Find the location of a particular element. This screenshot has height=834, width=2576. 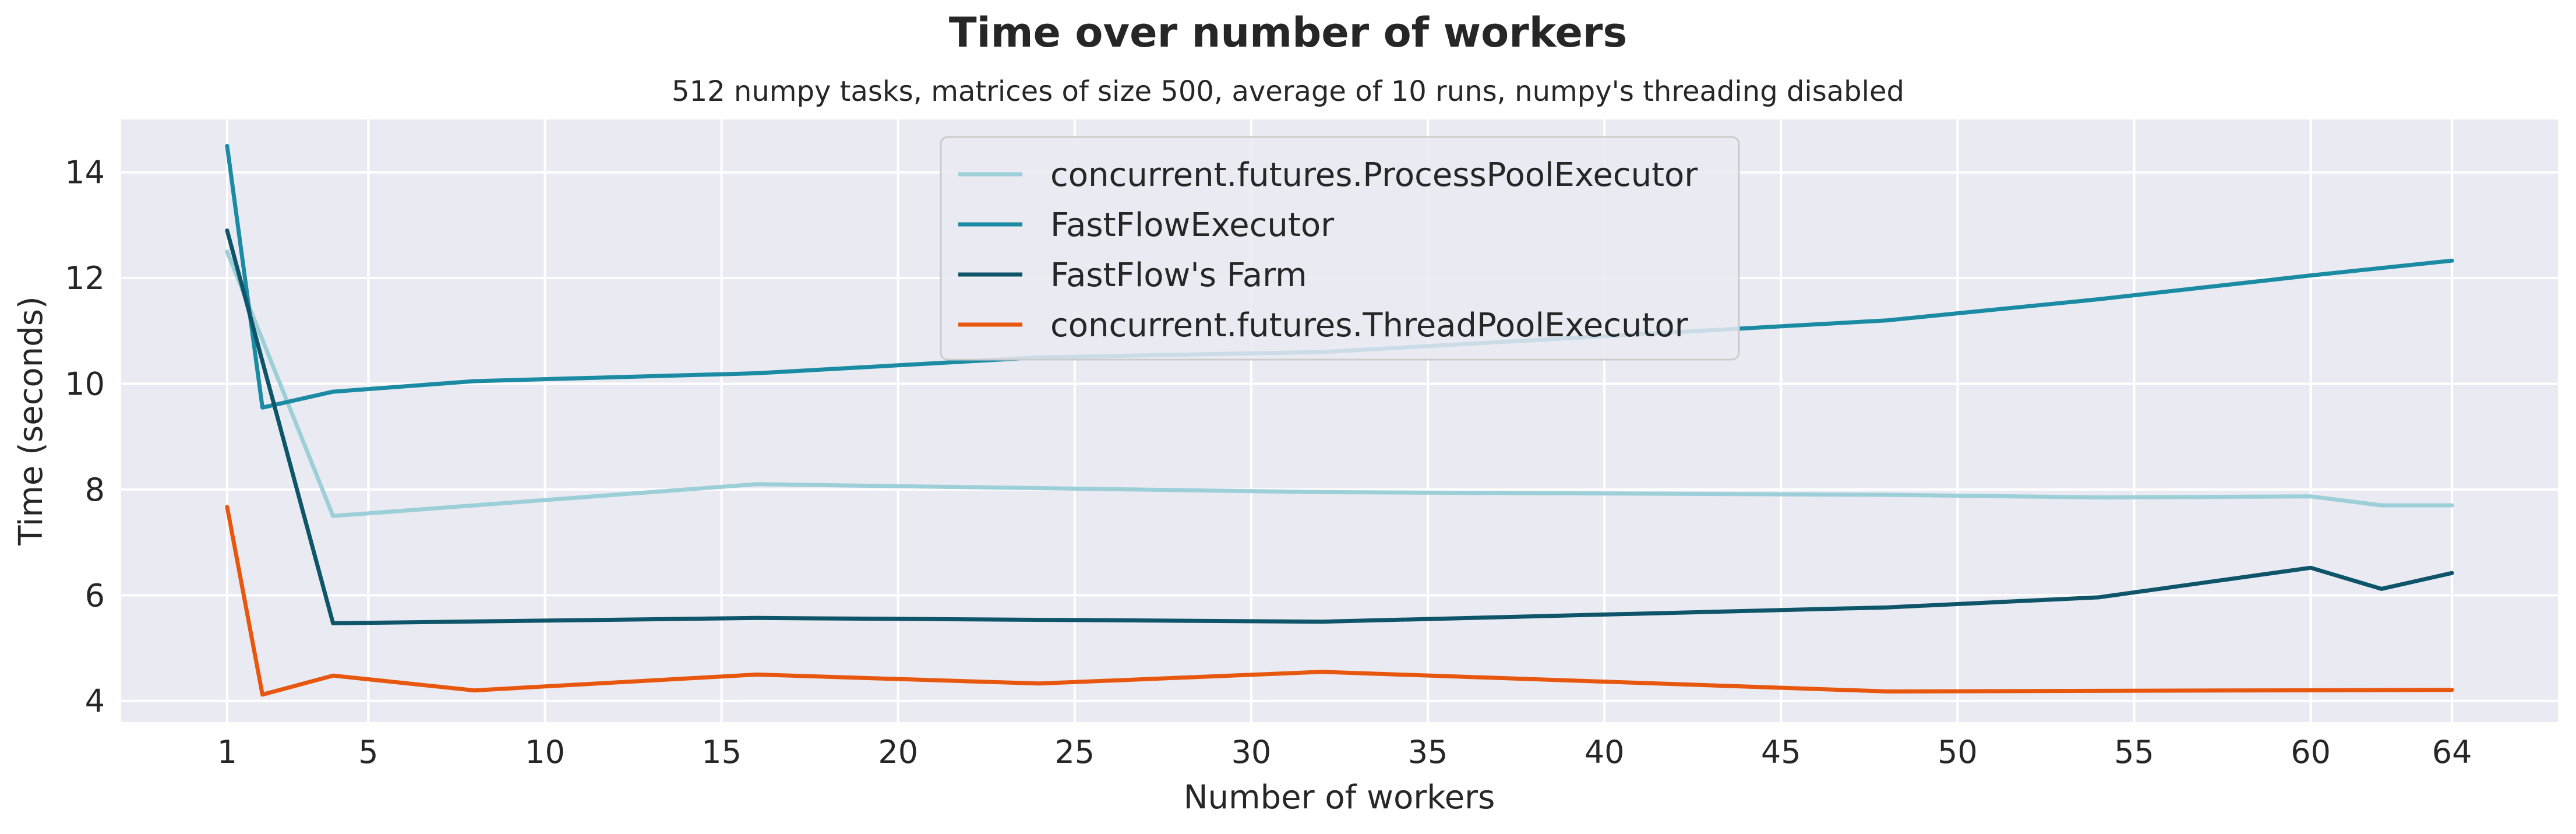

y-tick-label: 14 is located at coordinates (85, 172).